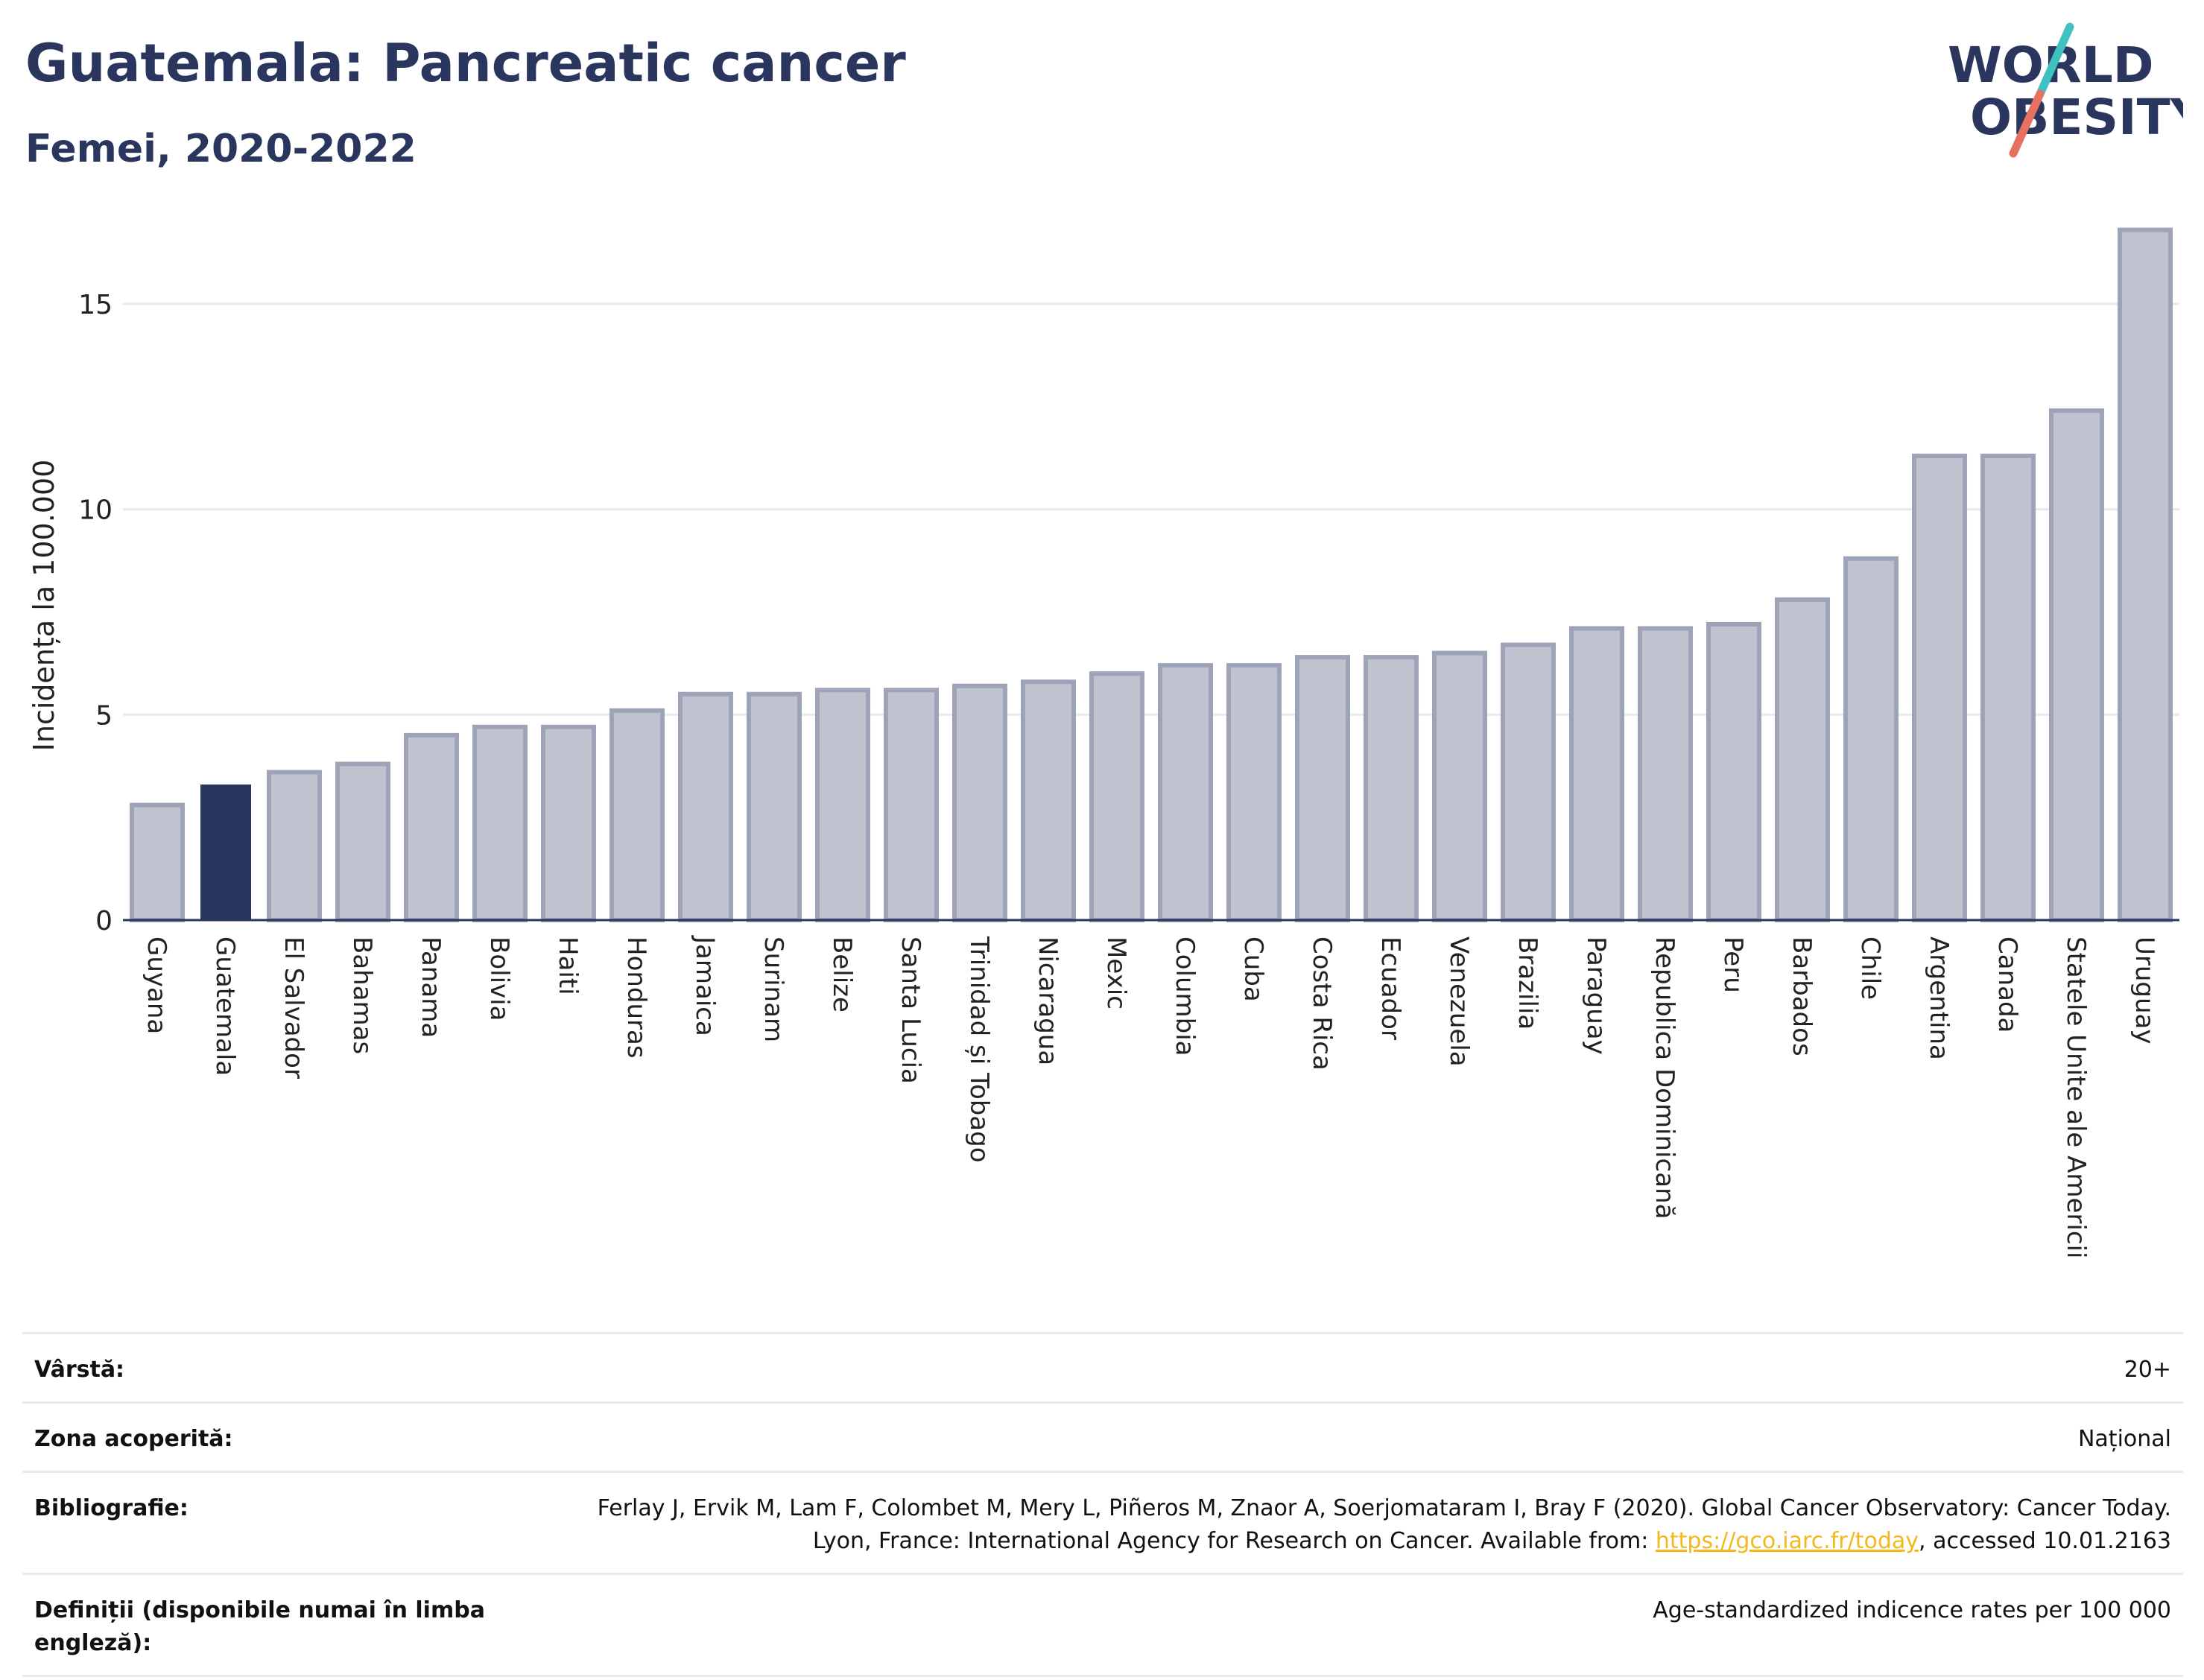  I want to click on x-tick-label: Guatemala, so click(225, 1006).